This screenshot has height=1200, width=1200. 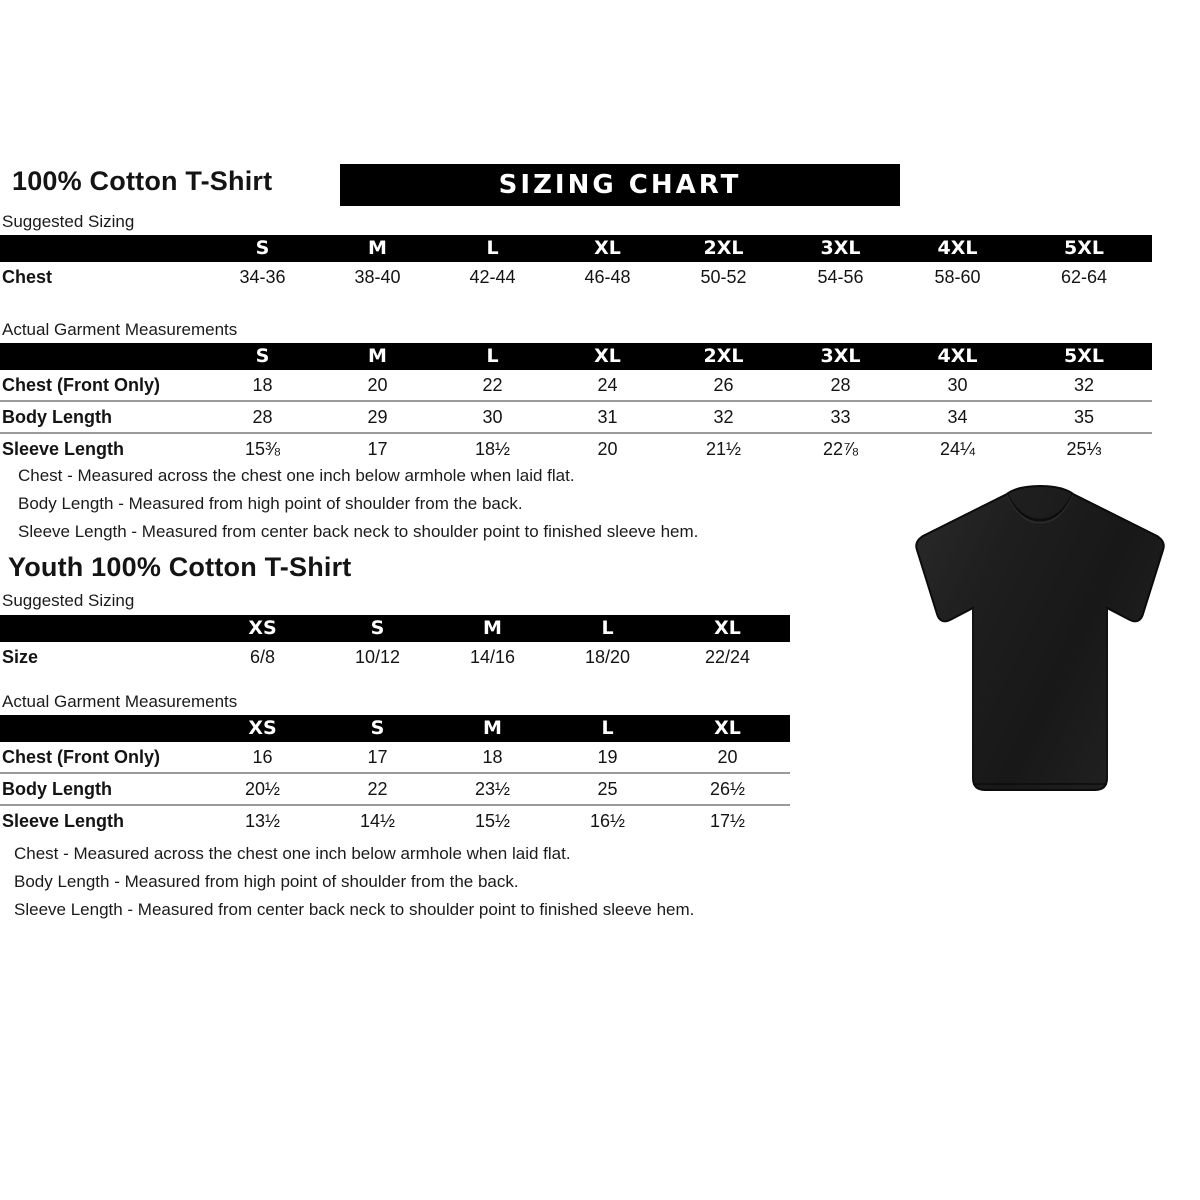 I want to click on adult-actual-measurements-label: Actual Garment Measurements, so click(x=120, y=329).